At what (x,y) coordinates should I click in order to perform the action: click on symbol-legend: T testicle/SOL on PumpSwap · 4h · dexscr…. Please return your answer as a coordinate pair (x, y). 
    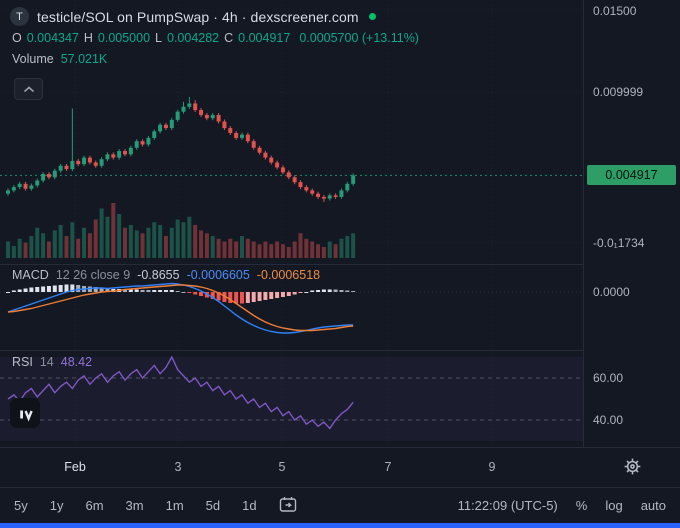
    Looking at the image, I should click on (193, 16).